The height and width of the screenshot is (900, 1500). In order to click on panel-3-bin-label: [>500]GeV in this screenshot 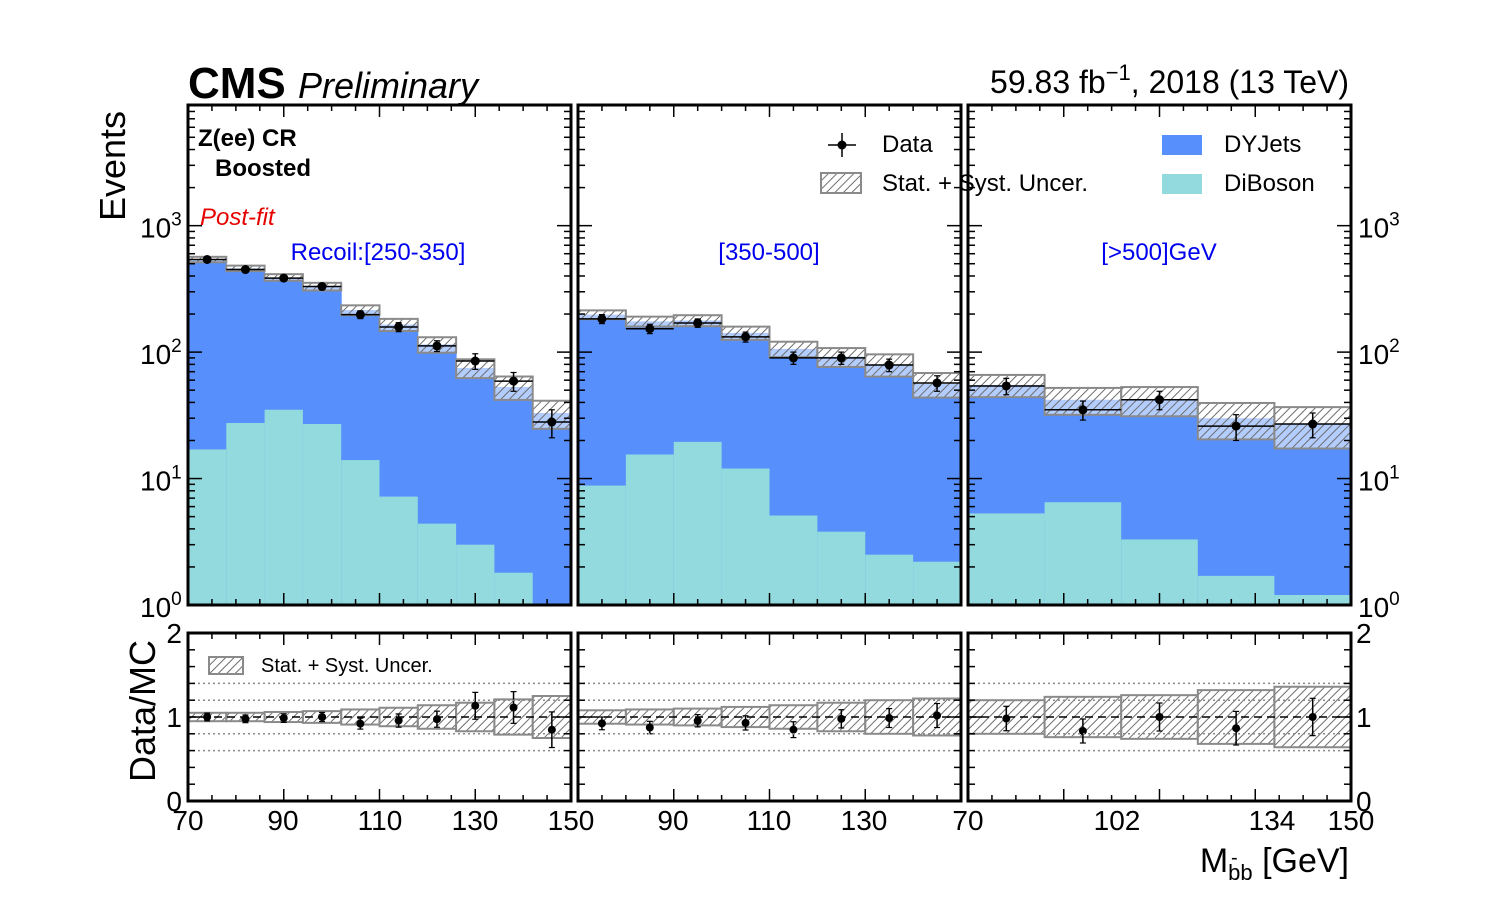, I will do `click(1158, 252)`.